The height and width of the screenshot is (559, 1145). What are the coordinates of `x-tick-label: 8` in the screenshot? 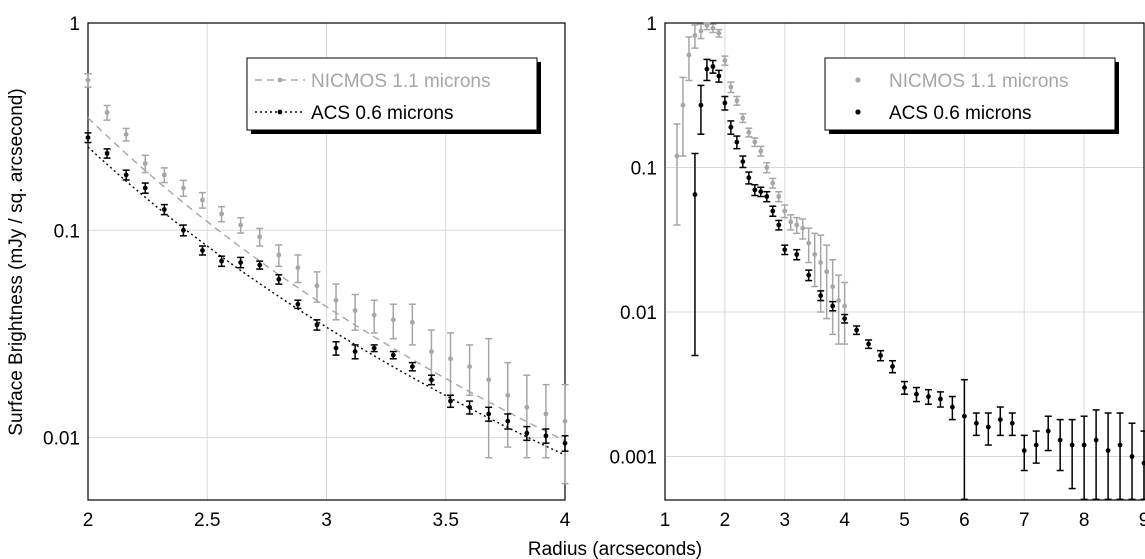 It's located at (1084, 520).